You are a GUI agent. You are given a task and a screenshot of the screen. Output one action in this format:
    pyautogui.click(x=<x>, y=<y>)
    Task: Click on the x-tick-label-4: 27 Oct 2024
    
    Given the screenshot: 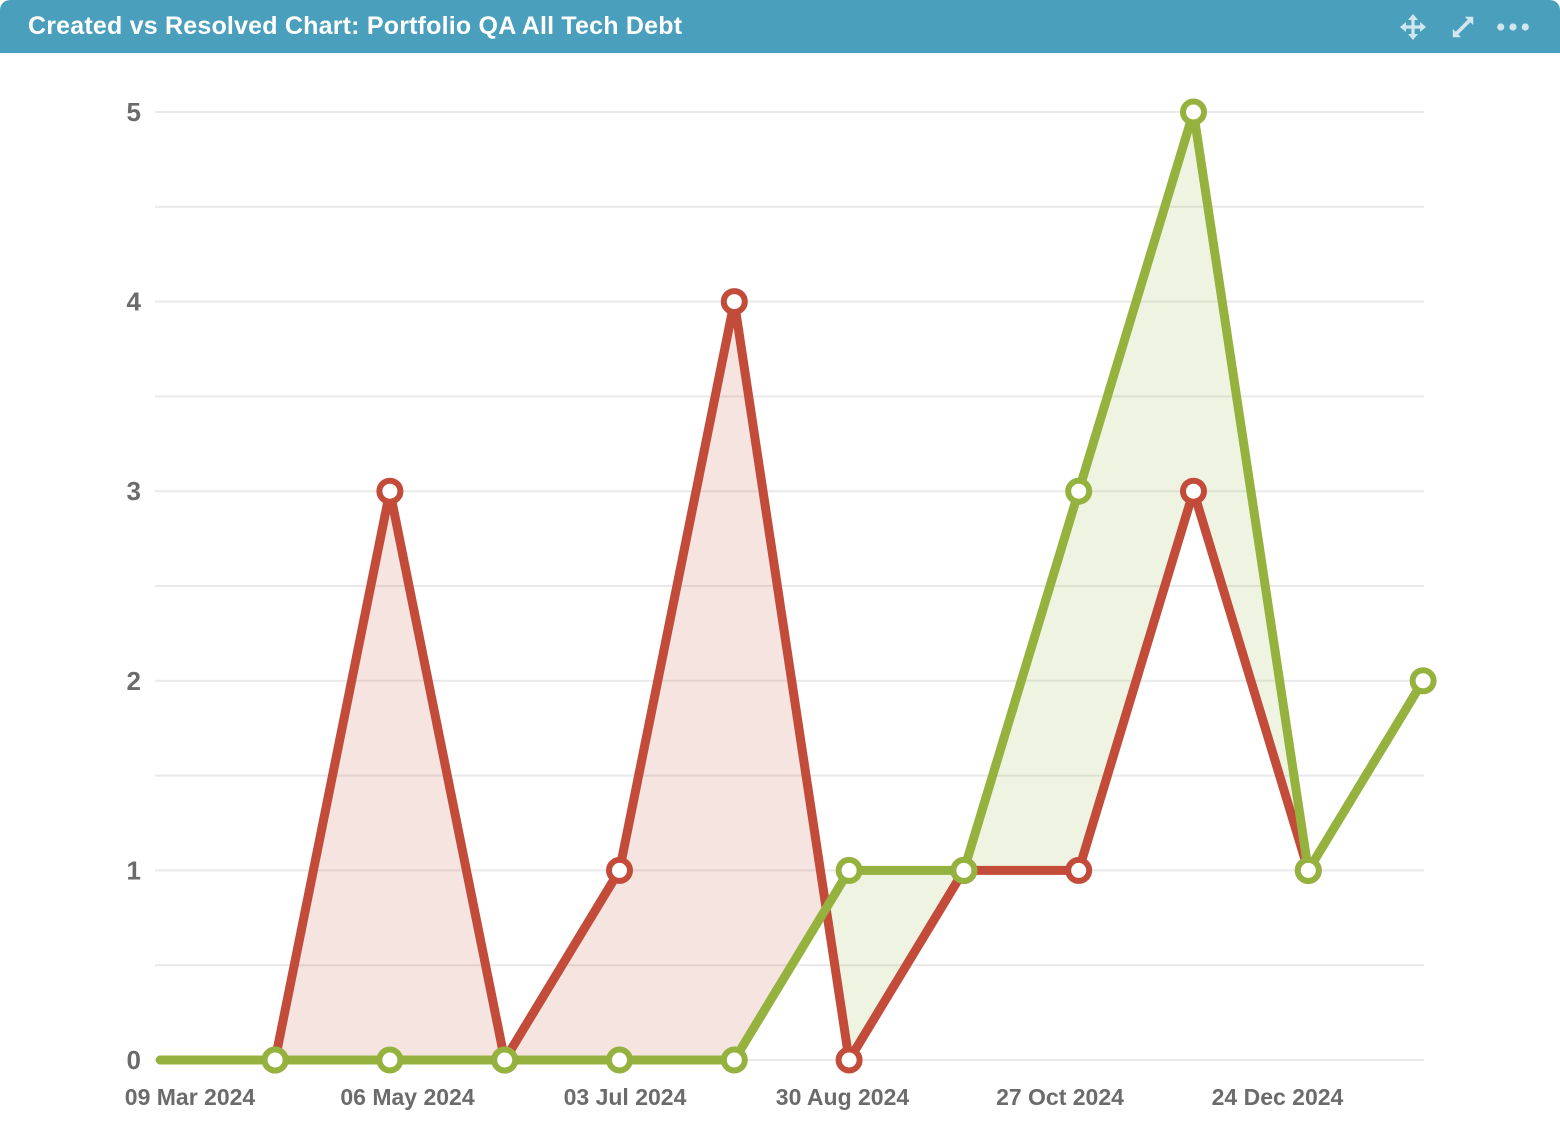 What is the action you would take?
    pyautogui.click(x=1060, y=1097)
    